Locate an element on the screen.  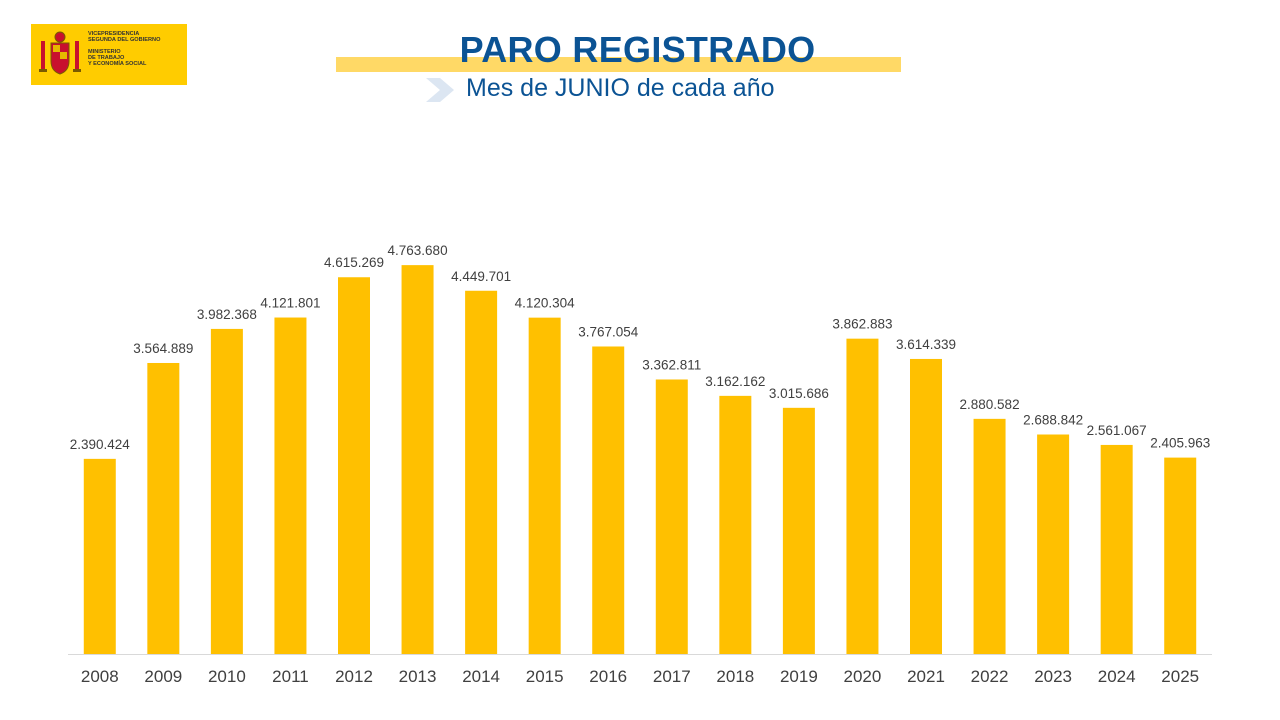
bar-2011 is located at coordinates (290, 485).